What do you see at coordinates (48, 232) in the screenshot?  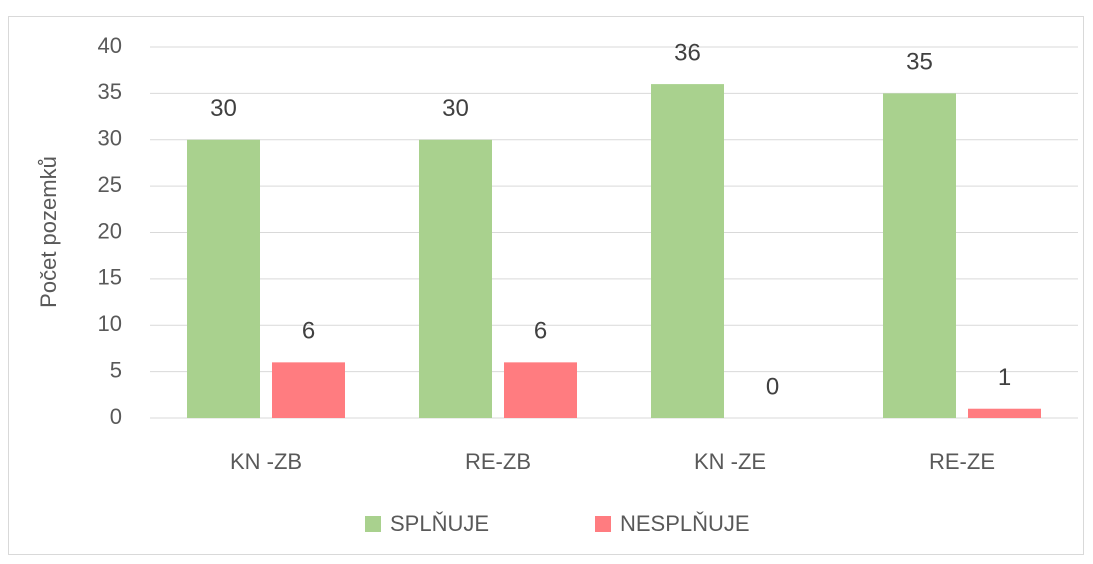 I see `y-axis-label: Počet pozemků` at bounding box center [48, 232].